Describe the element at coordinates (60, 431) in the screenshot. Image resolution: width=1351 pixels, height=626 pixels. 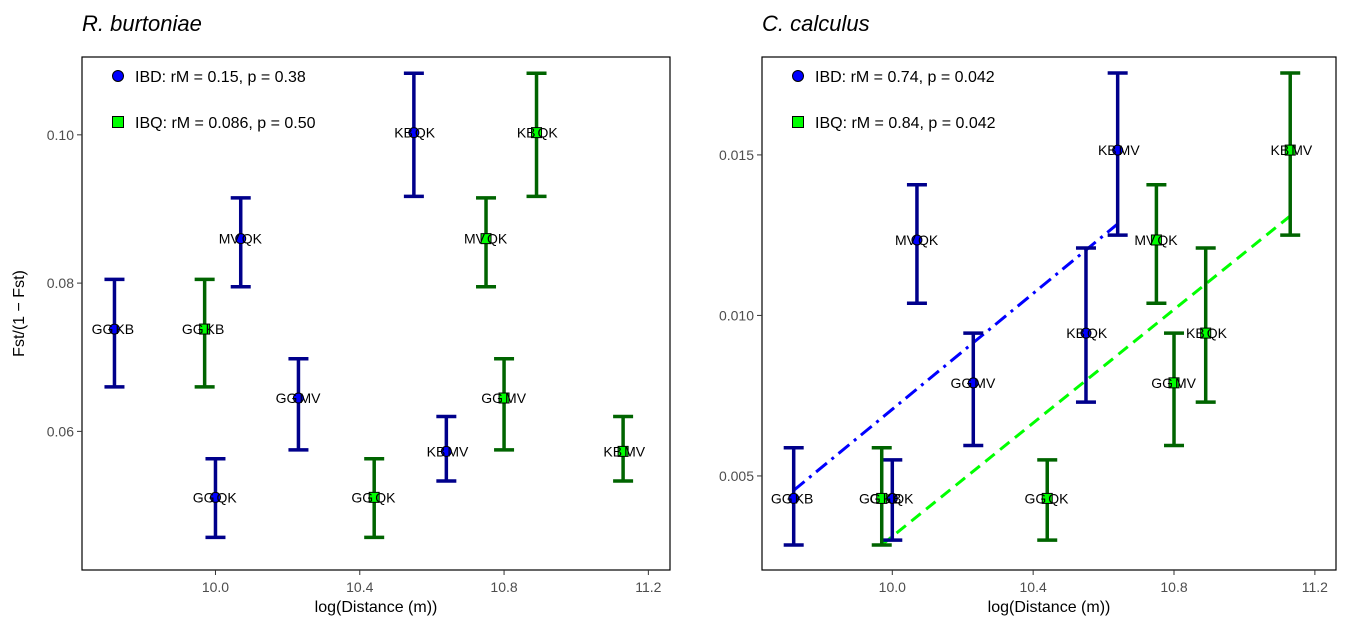
I see `y-tick-label: 0.06` at that location.